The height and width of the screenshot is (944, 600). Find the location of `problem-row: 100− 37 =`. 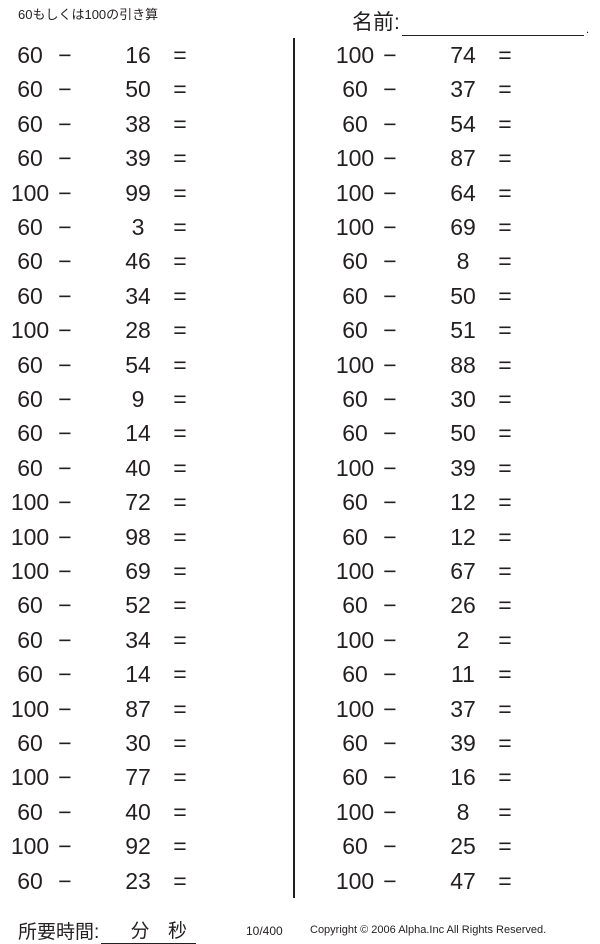

problem-row: 100− 37 = is located at coordinates (445, 709).